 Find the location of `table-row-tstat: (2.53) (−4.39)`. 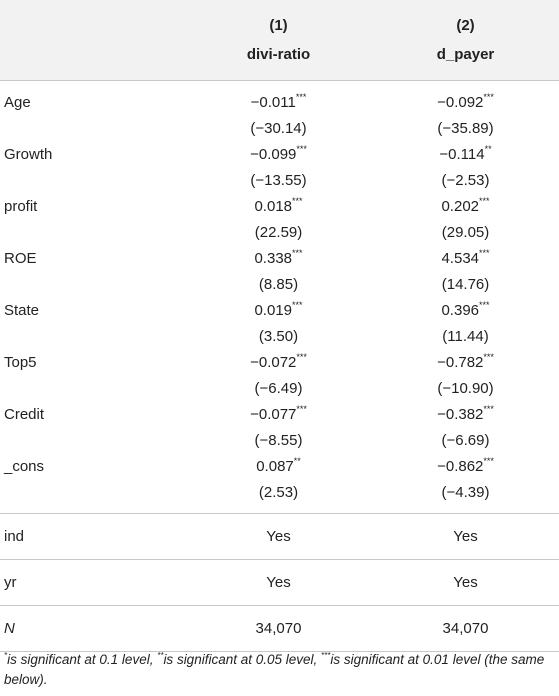

table-row-tstat: (2.53) (−4.39) is located at coordinates (279, 496).